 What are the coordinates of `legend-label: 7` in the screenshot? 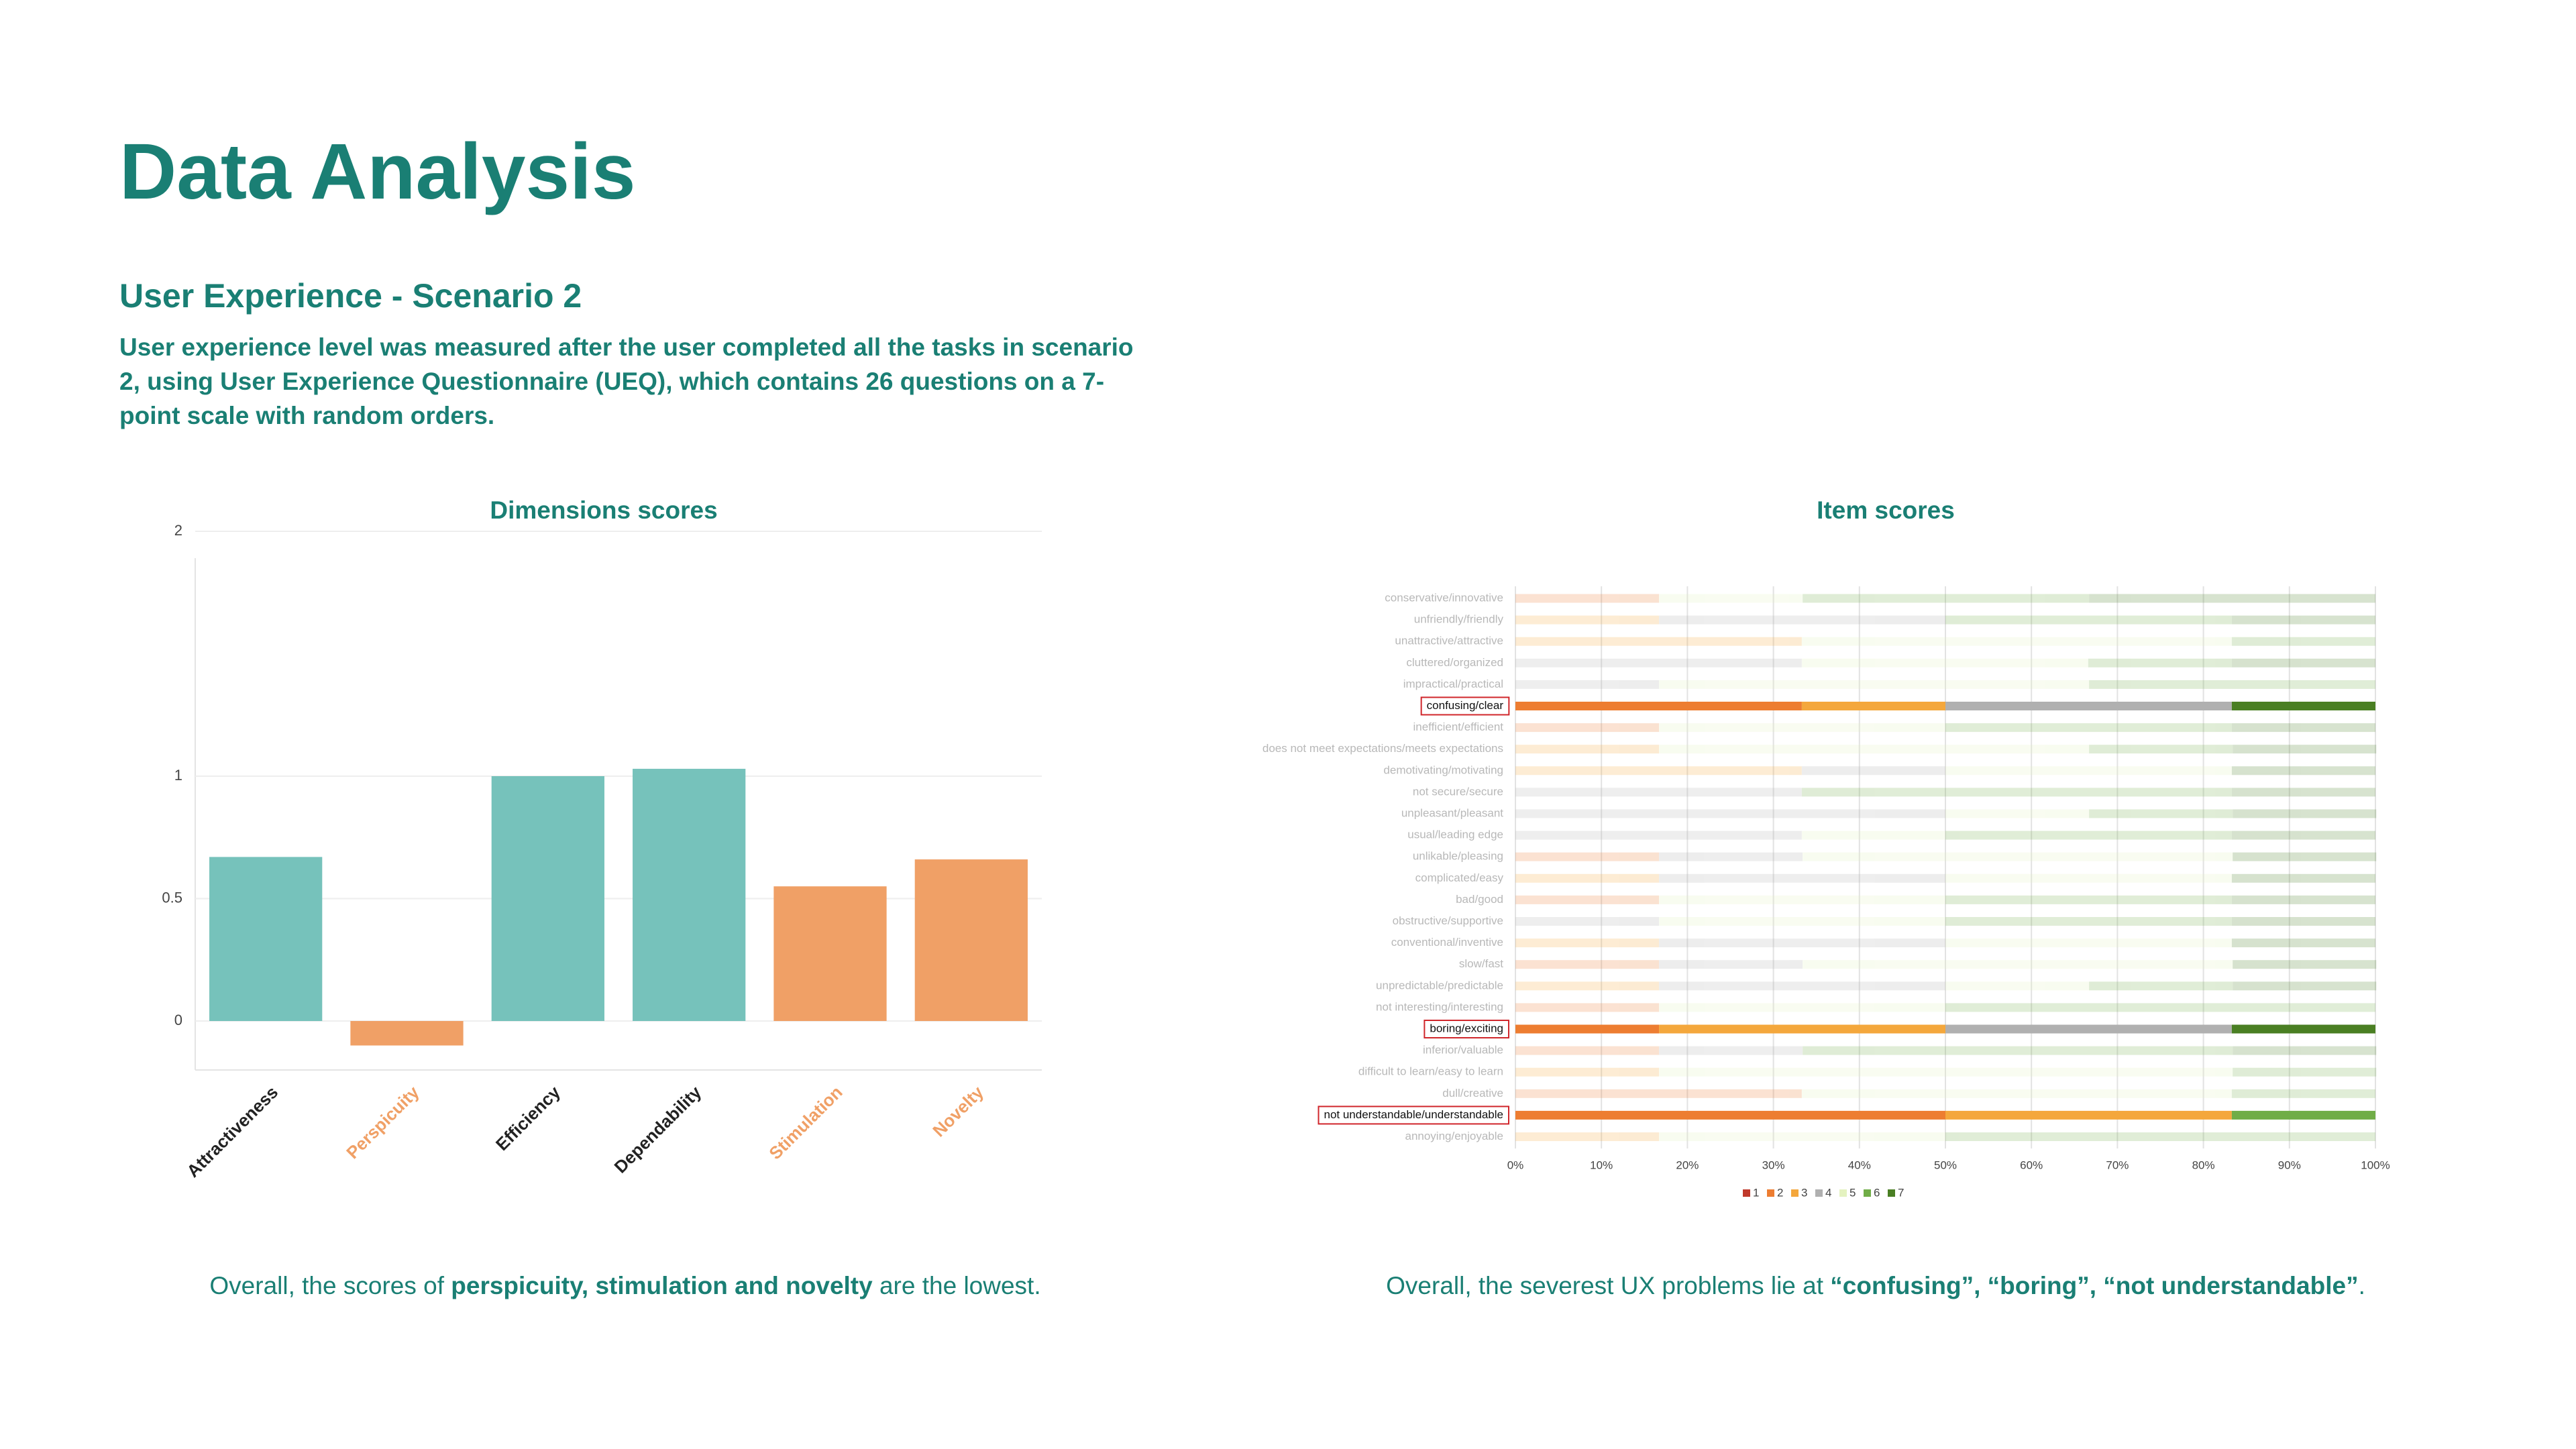 It's located at (1901, 1192).